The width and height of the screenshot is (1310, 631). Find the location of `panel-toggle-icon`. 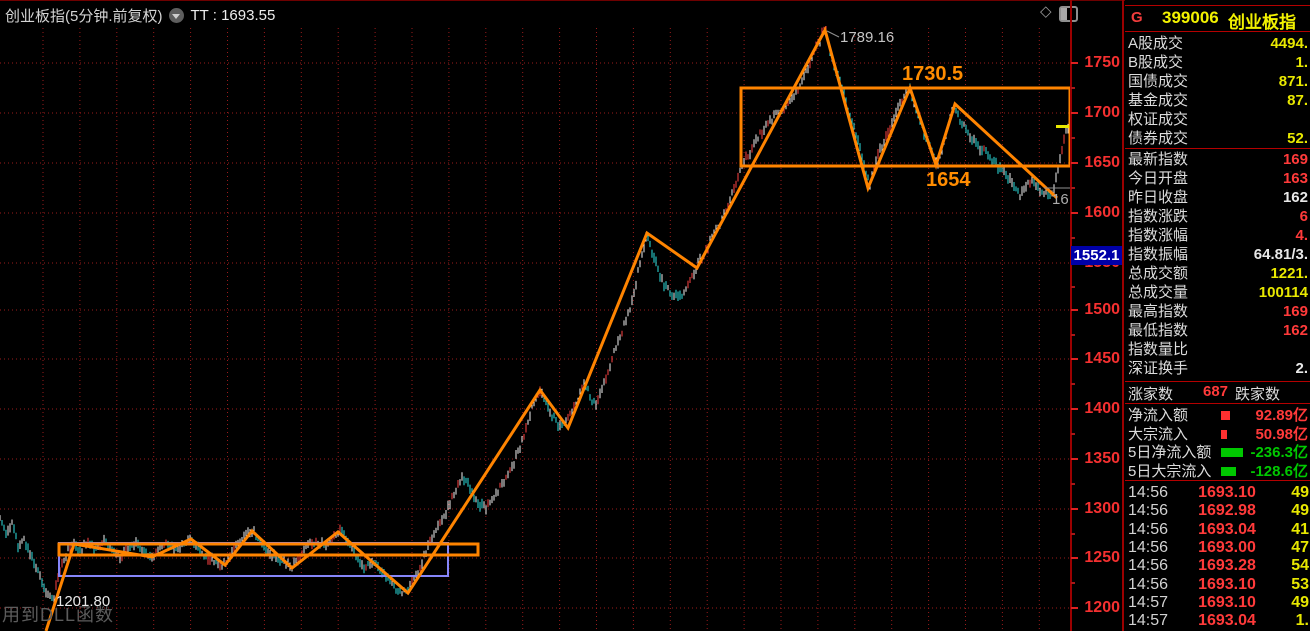

panel-toggle-icon is located at coordinates (1068, 14).